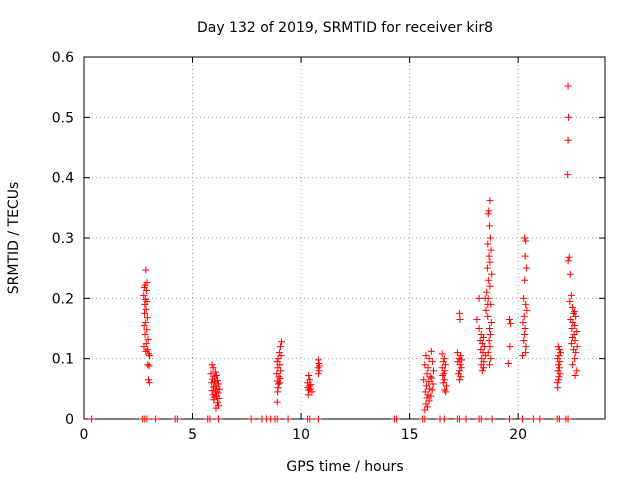  I want to click on x-tick-label: 15, so click(410, 435).